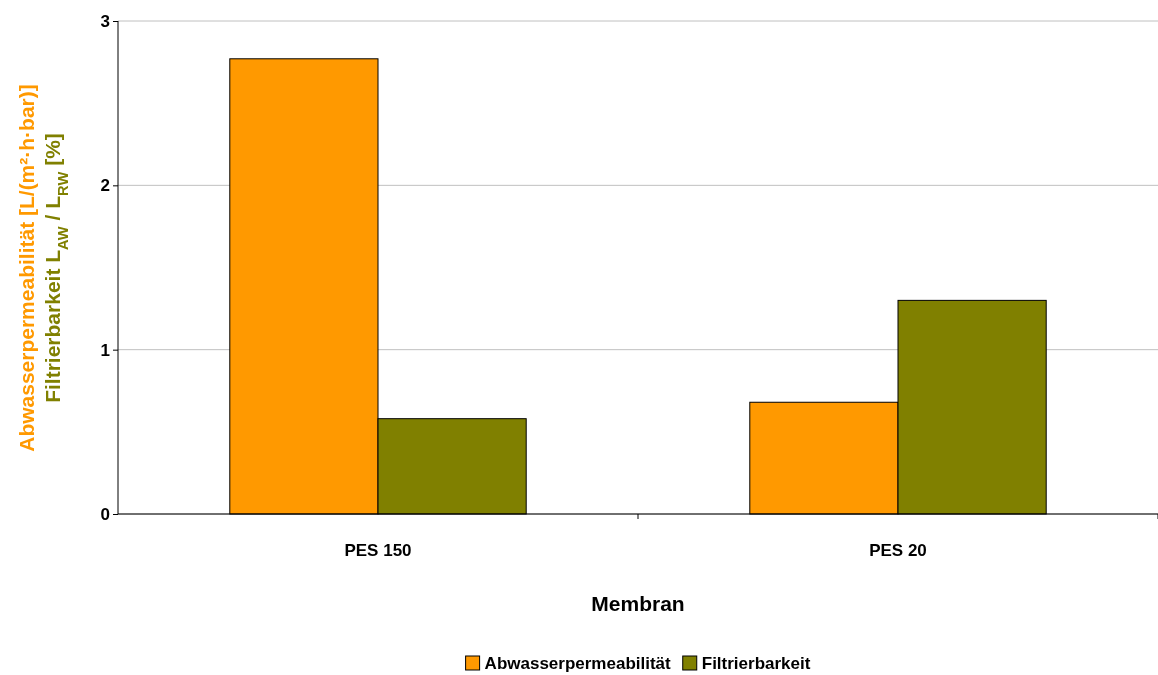  Describe the element at coordinates (105, 186) in the screenshot. I see `y-tick-label: 2` at that location.